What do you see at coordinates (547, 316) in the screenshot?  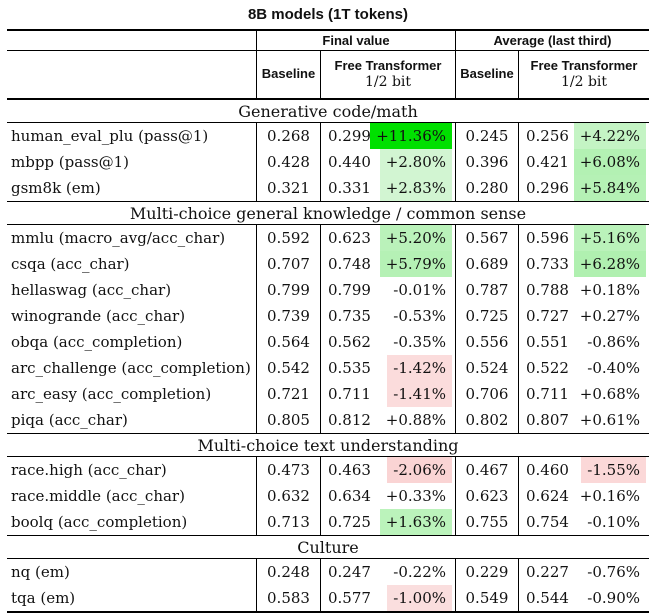 I see `avg-ft-value: 0.727` at bounding box center [547, 316].